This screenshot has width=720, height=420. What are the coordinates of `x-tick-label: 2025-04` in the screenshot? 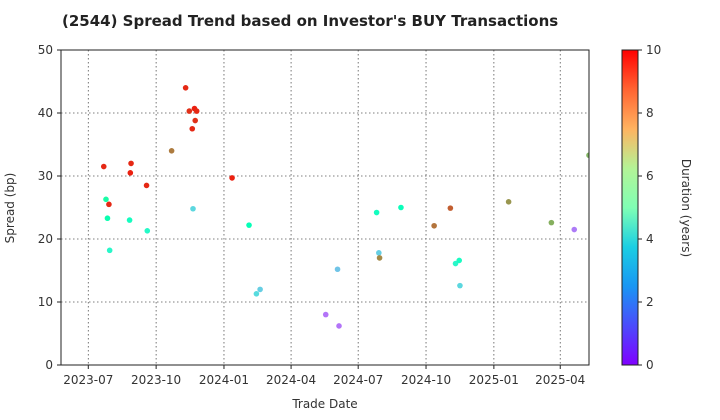 It's located at (560, 380).